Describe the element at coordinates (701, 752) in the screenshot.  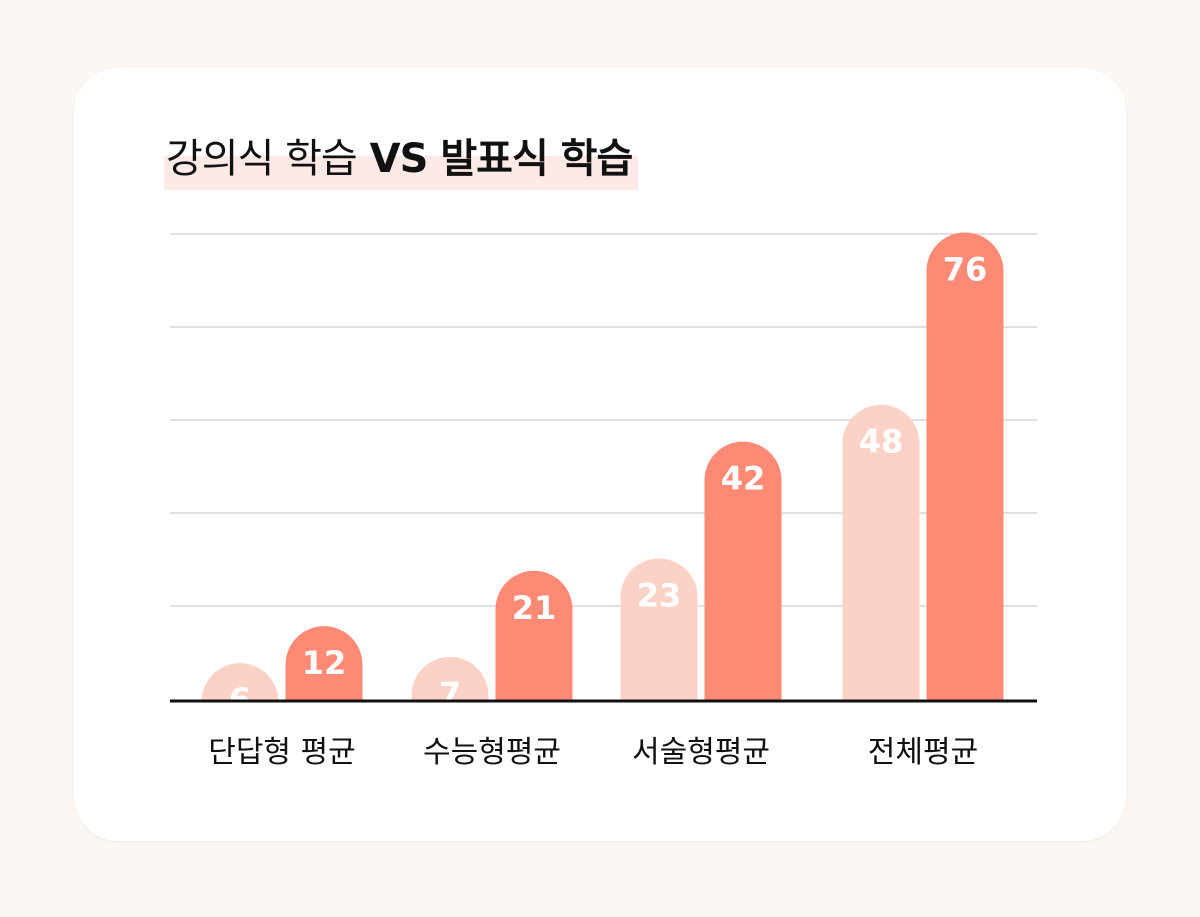
I see `category-label: 서술형평균` at that location.